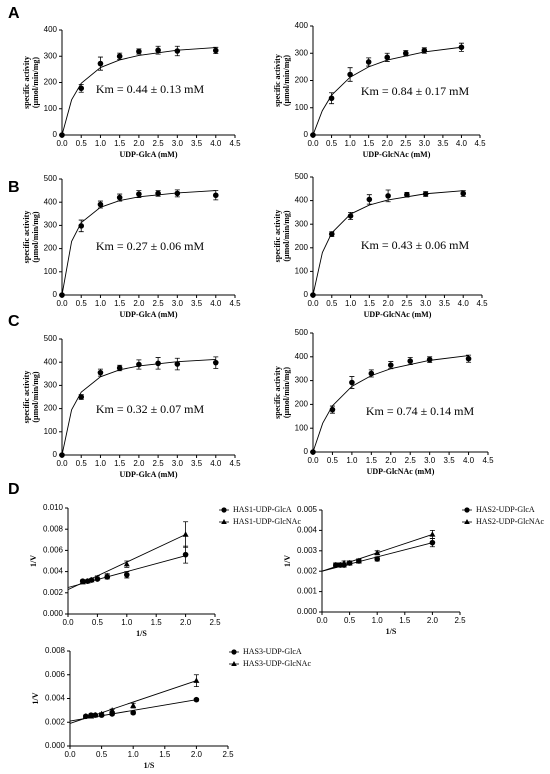 The width and height of the screenshot is (550, 774). What do you see at coordinates (149, 474) in the screenshot?
I see `x-axis-label: UDP-GlcA (mM)` at bounding box center [149, 474].